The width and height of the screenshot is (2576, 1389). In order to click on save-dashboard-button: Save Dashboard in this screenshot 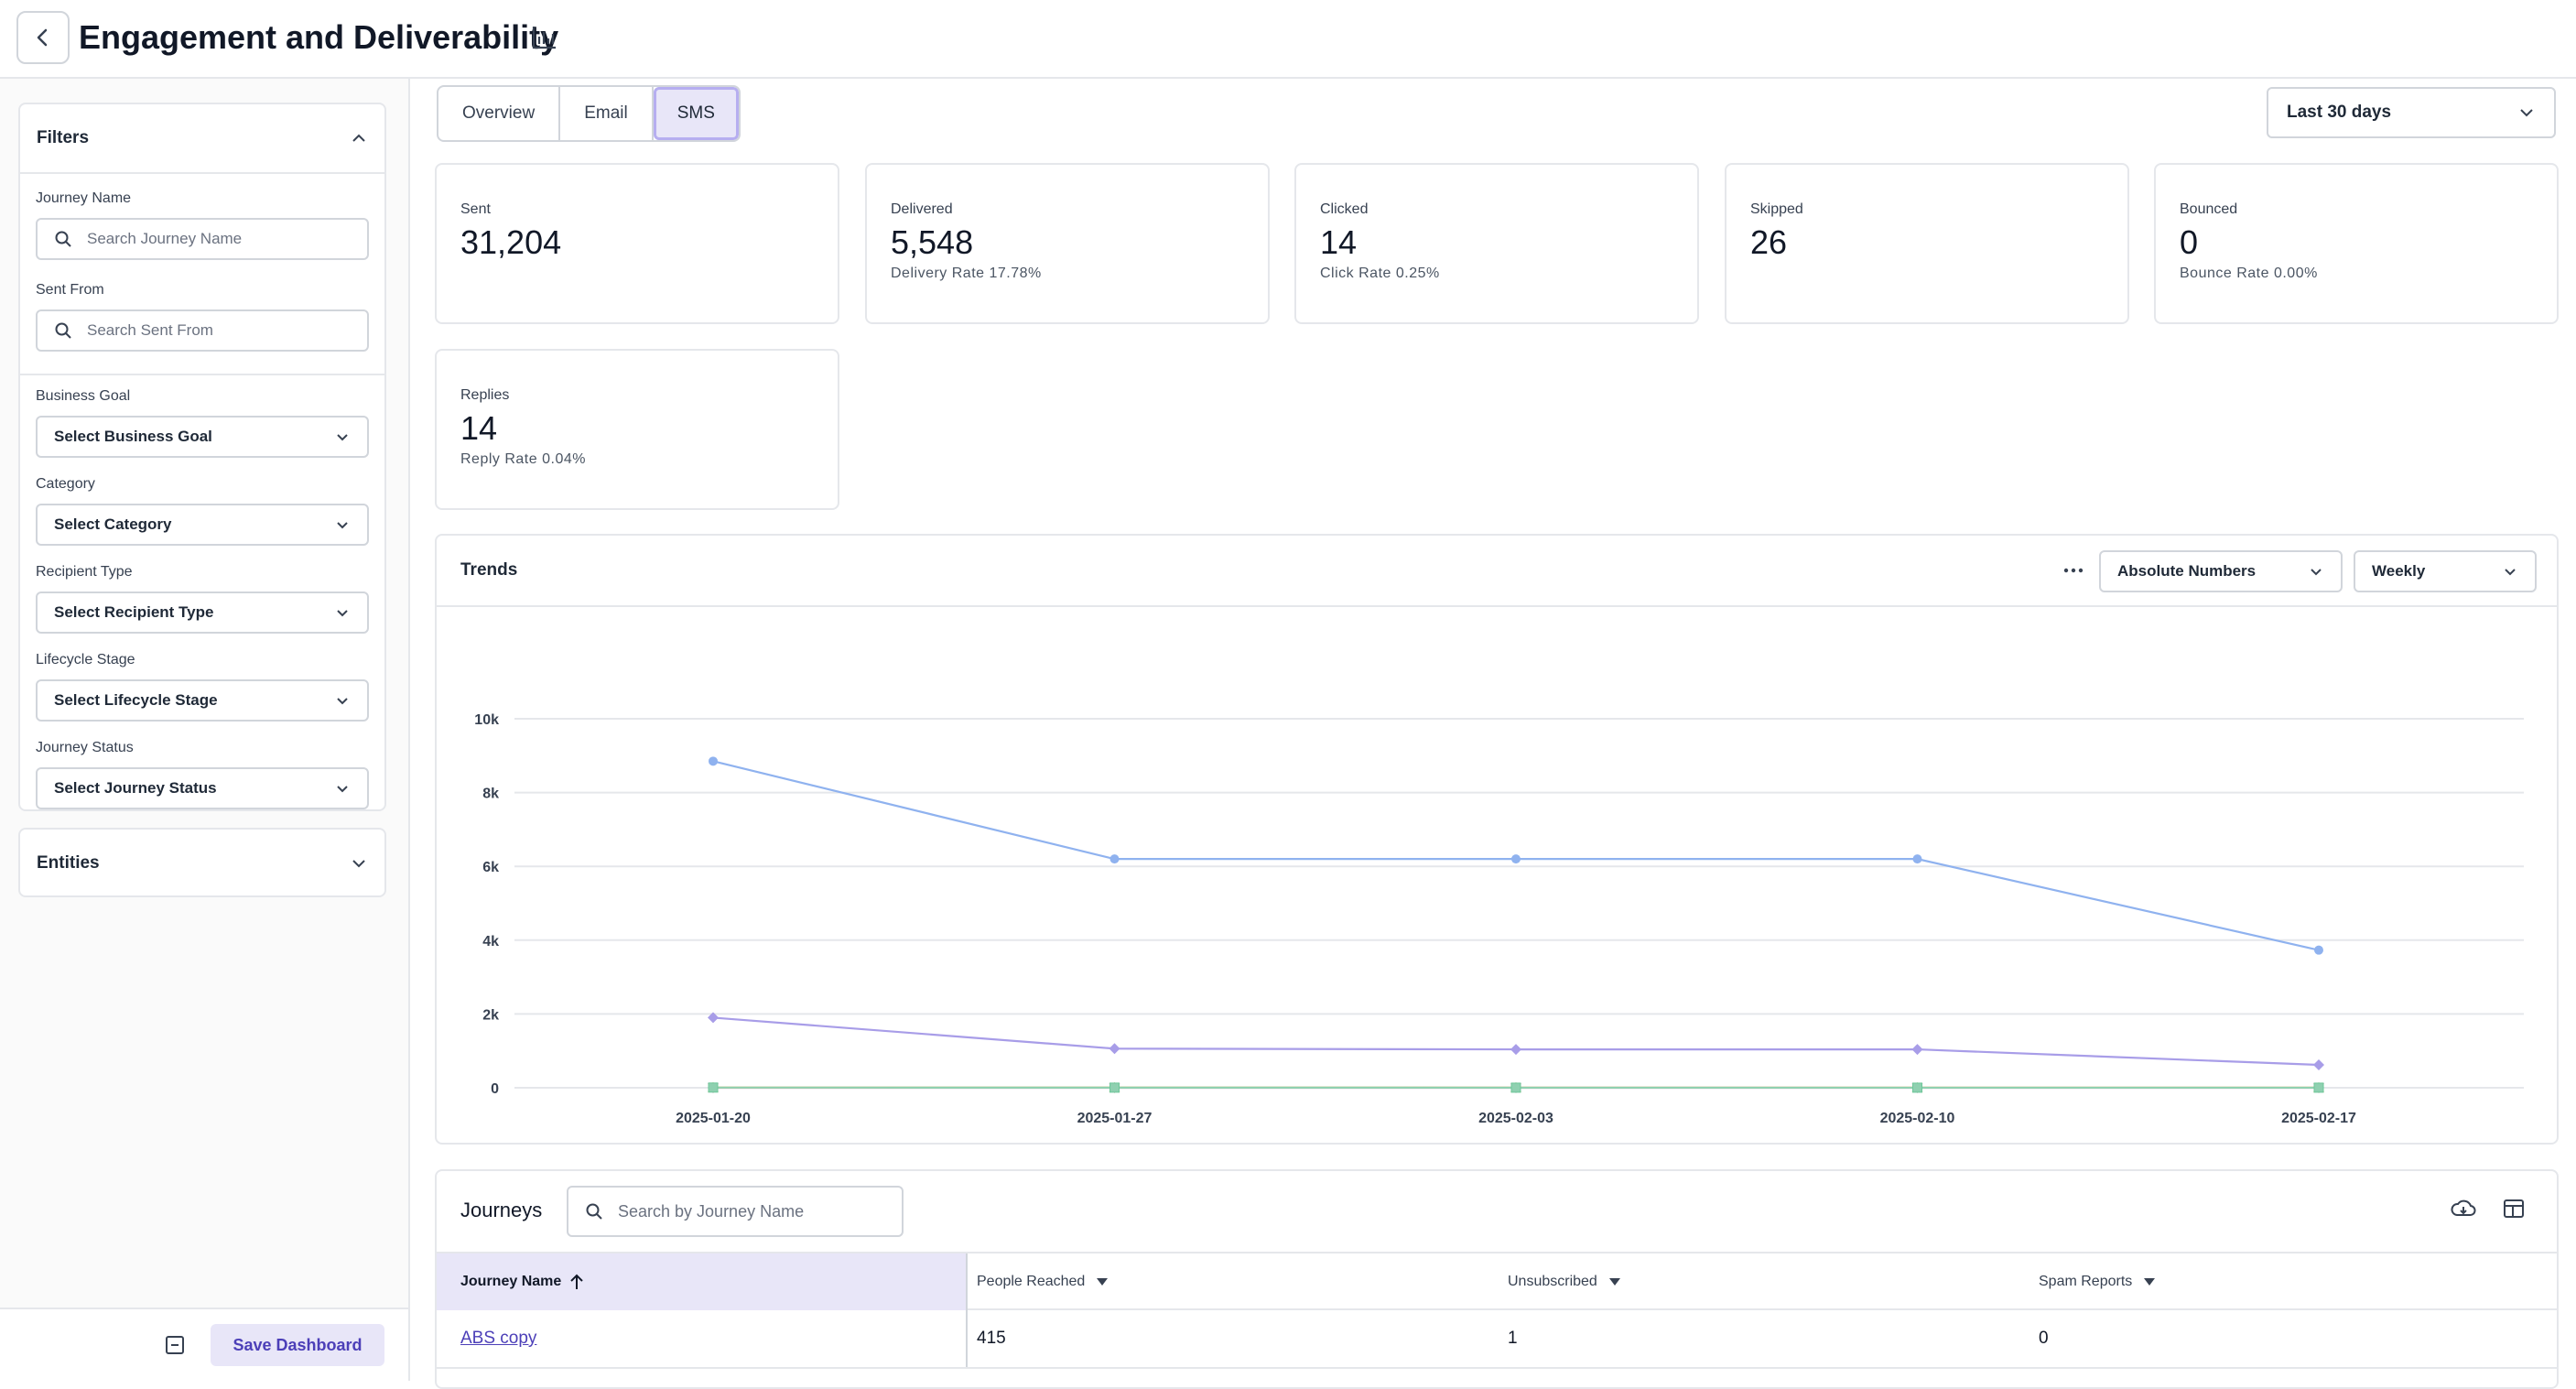, I will do `click(298, 1345)`.